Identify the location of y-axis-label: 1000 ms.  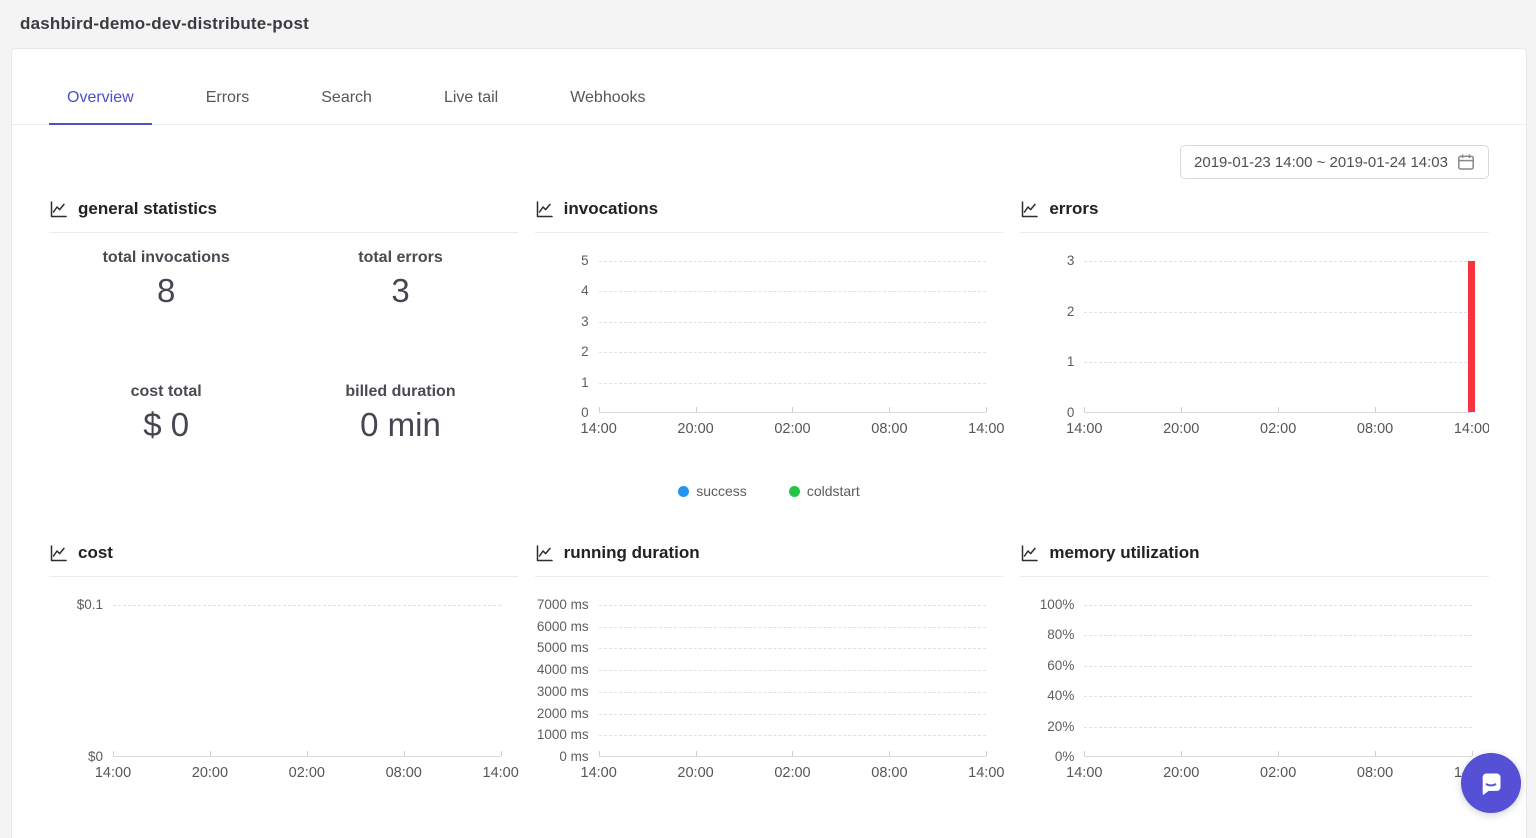
(562, 735).